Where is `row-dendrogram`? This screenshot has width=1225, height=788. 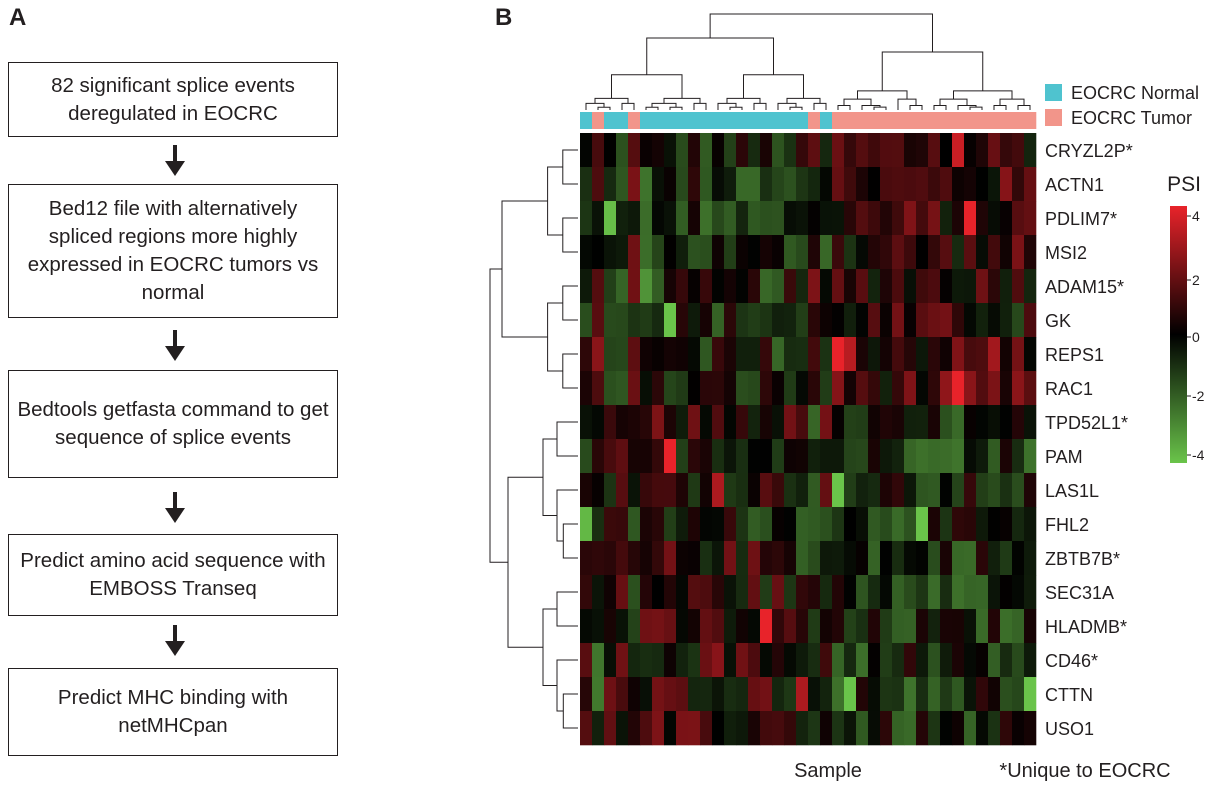 row-dendrogram is located at coordinates (533, 439).